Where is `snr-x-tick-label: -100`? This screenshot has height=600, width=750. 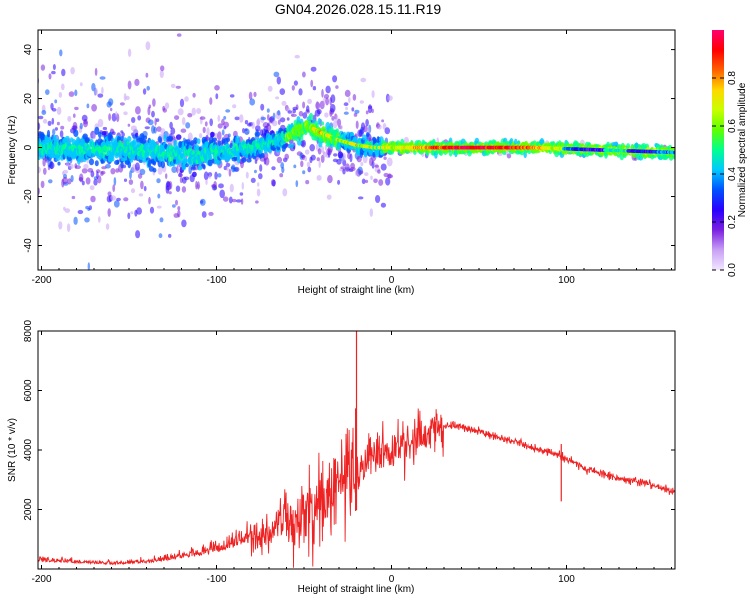
snr-x-tick-label: -100 is located at coordinates (216, 579).